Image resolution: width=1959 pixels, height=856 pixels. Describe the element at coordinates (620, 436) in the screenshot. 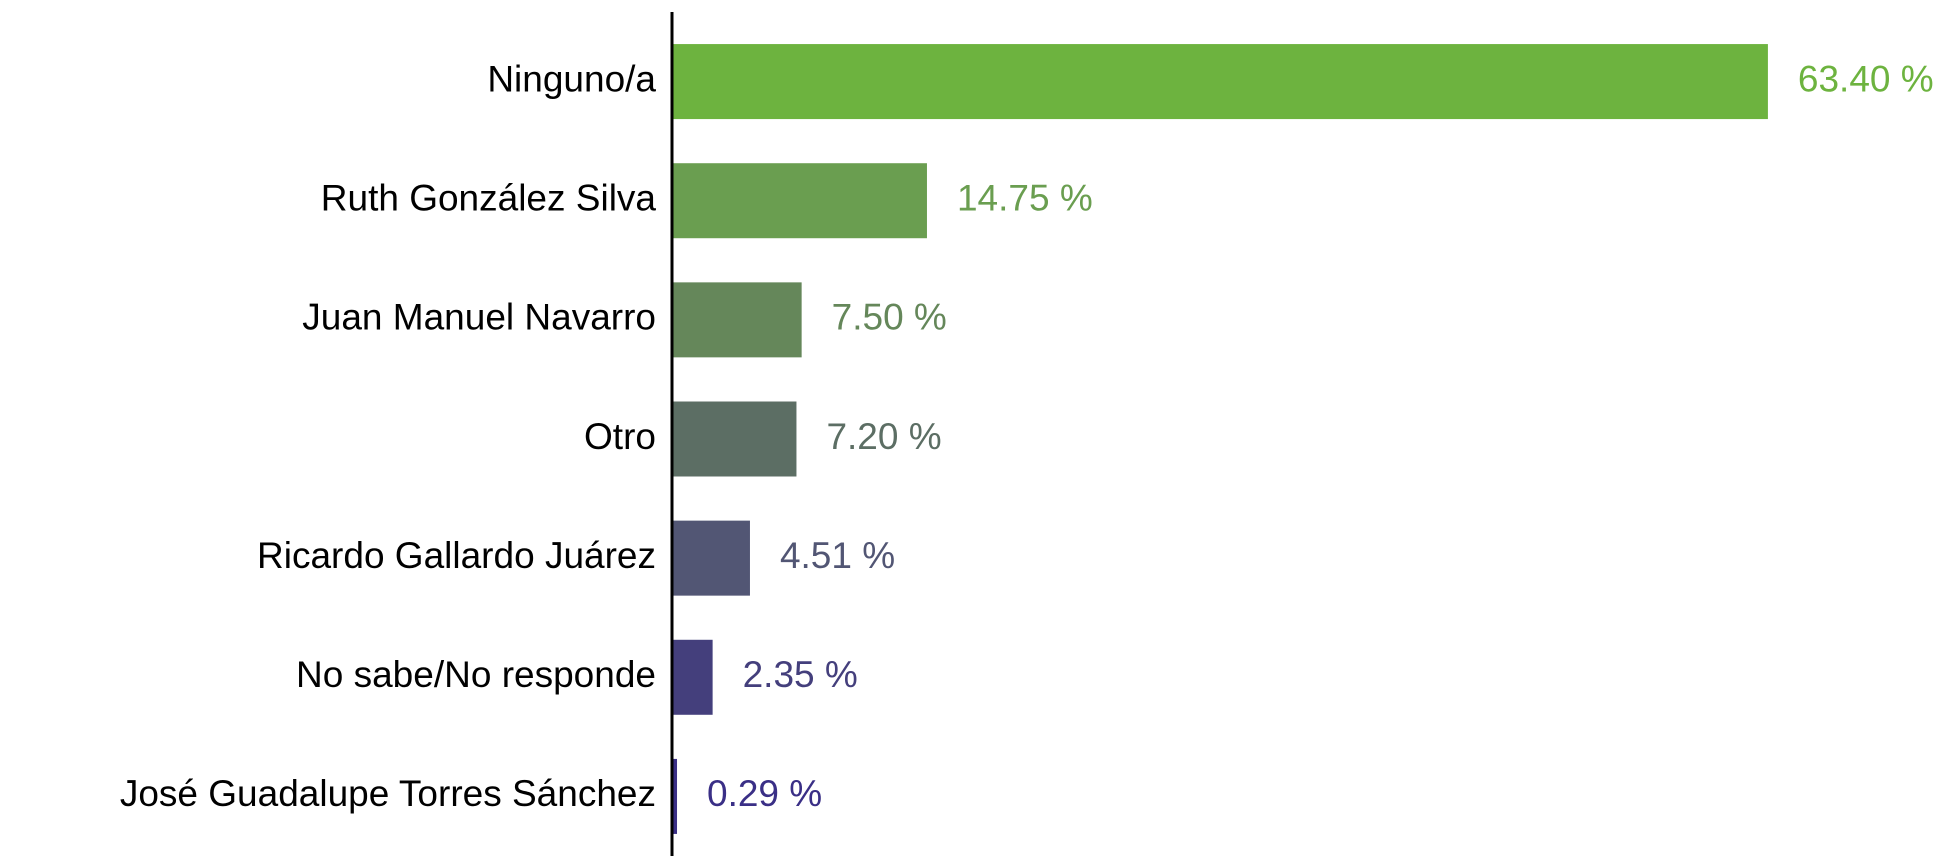

I see `category-label: Otro` at that location.